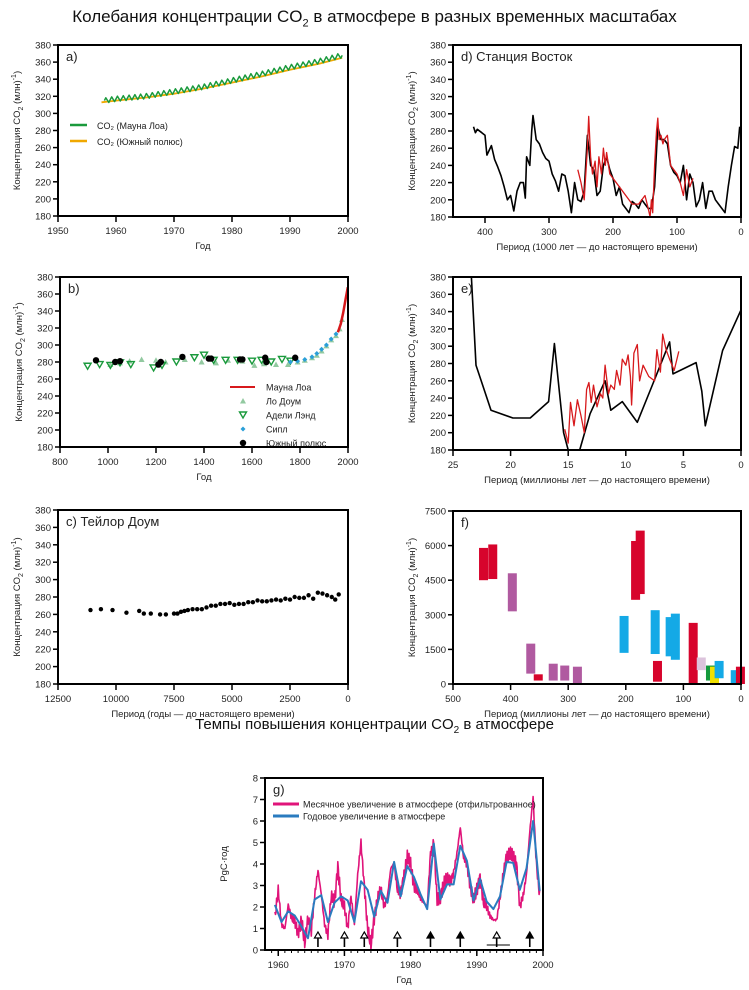  I want to click on y-tick-label: 260, so click(43, 148).